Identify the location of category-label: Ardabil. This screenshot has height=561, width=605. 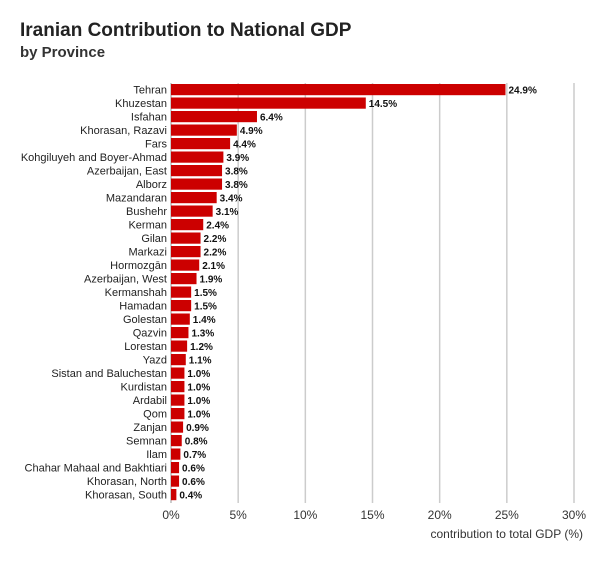
(150, 401).